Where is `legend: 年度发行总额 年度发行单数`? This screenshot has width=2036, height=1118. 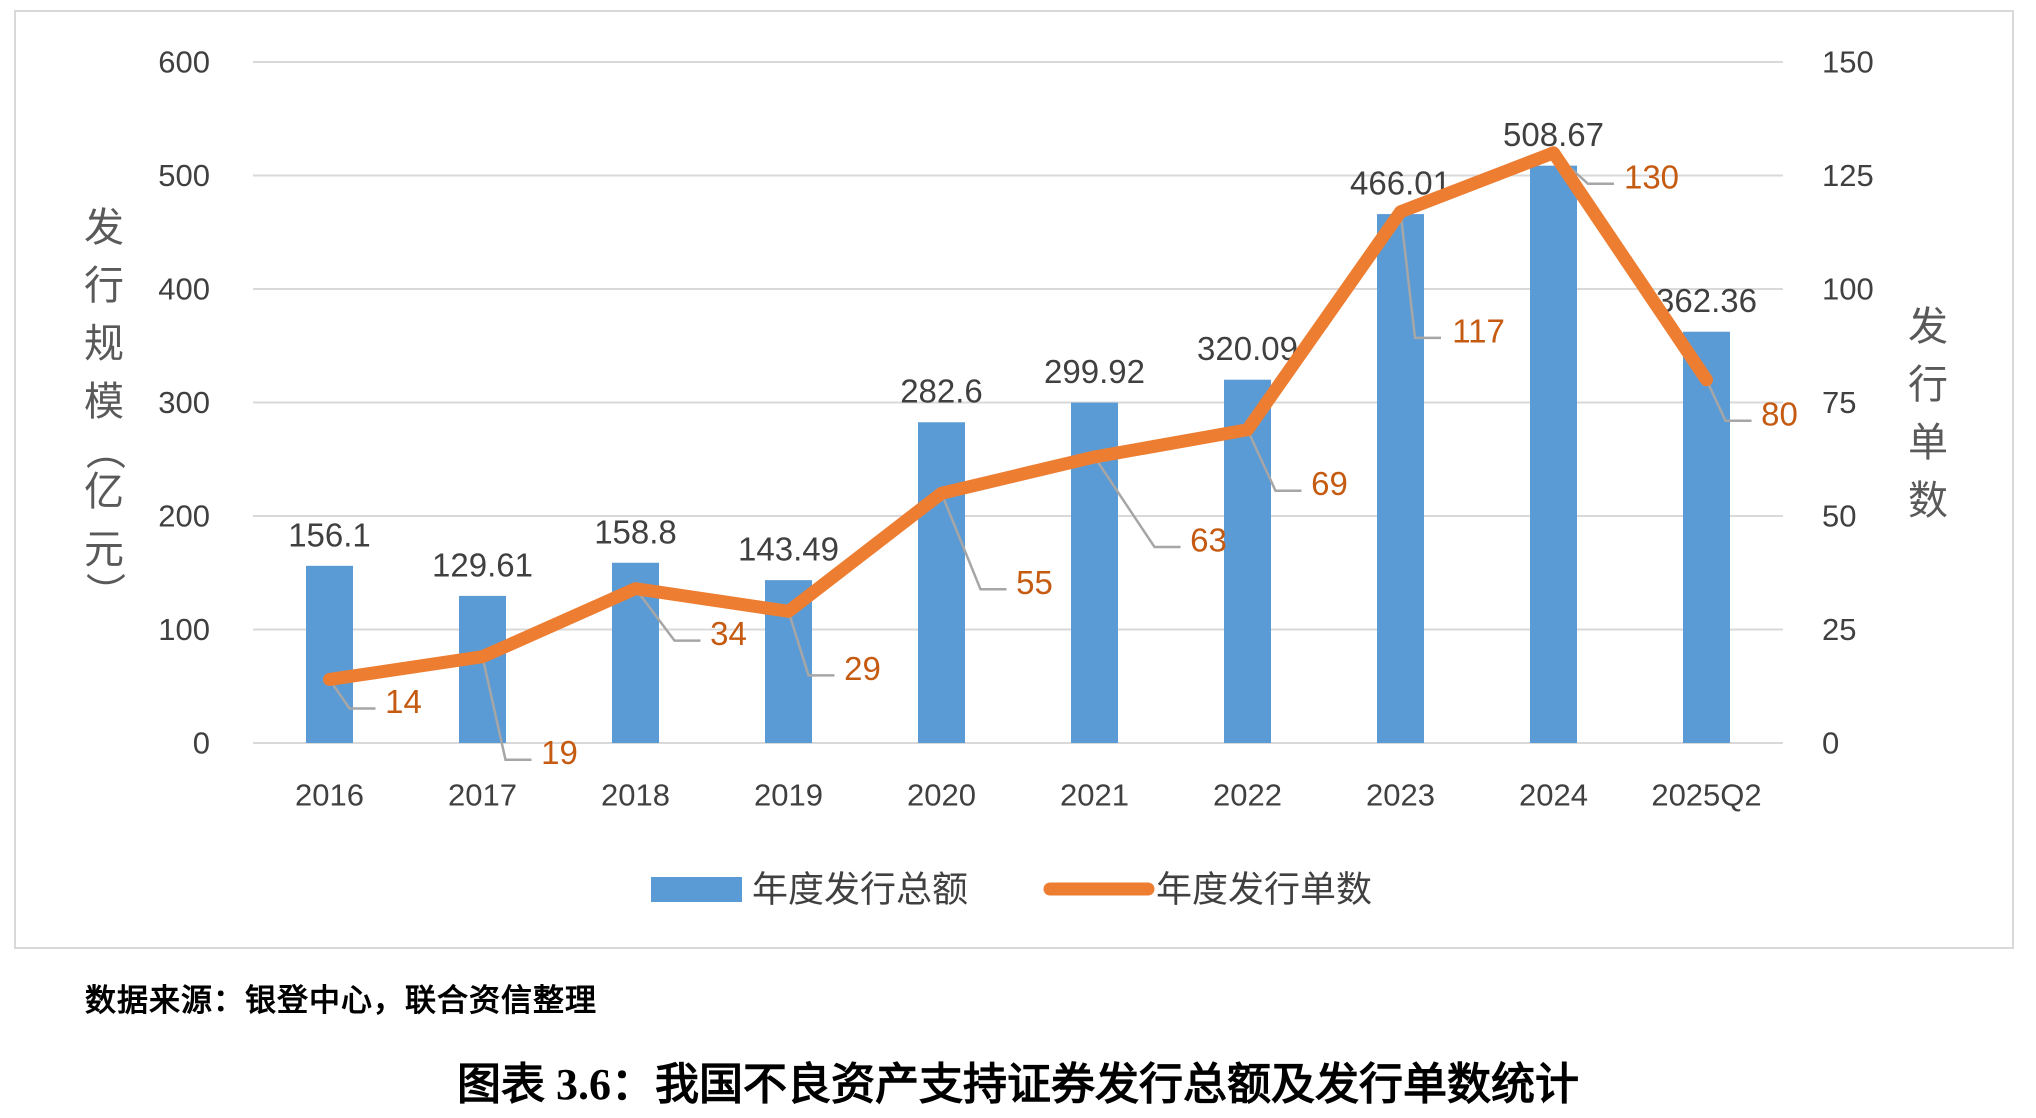 legend: 年度发行总额 年度发行单数 is located at coordinates (1011, 889).